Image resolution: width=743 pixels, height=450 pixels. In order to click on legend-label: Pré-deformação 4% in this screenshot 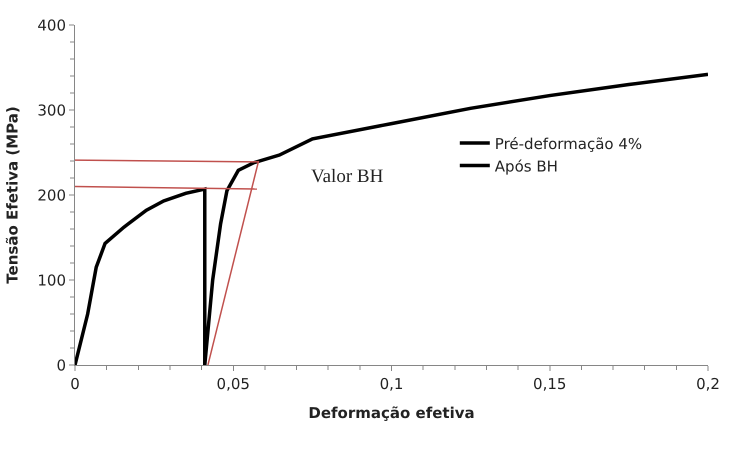, I will do `click(568, 143)`.